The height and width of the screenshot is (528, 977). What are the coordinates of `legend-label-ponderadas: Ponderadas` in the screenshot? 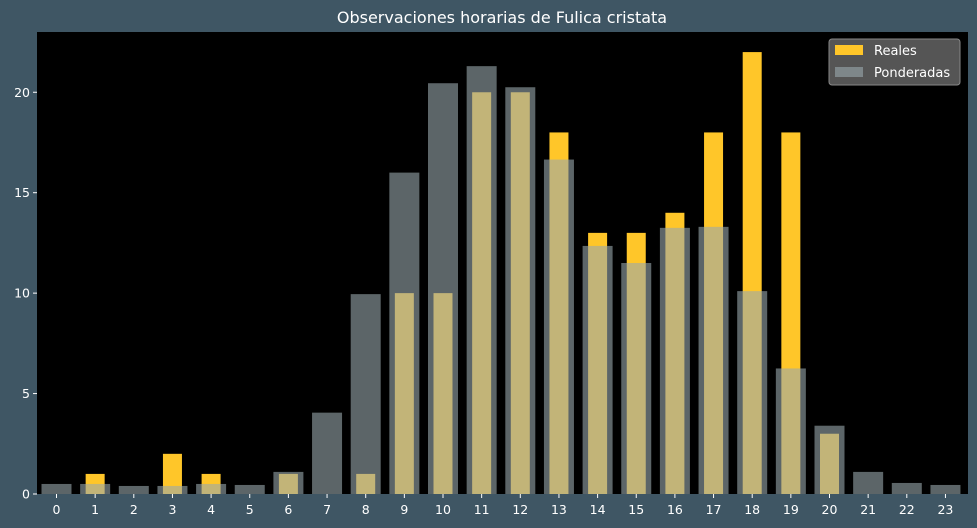 It's located at (912, 73).